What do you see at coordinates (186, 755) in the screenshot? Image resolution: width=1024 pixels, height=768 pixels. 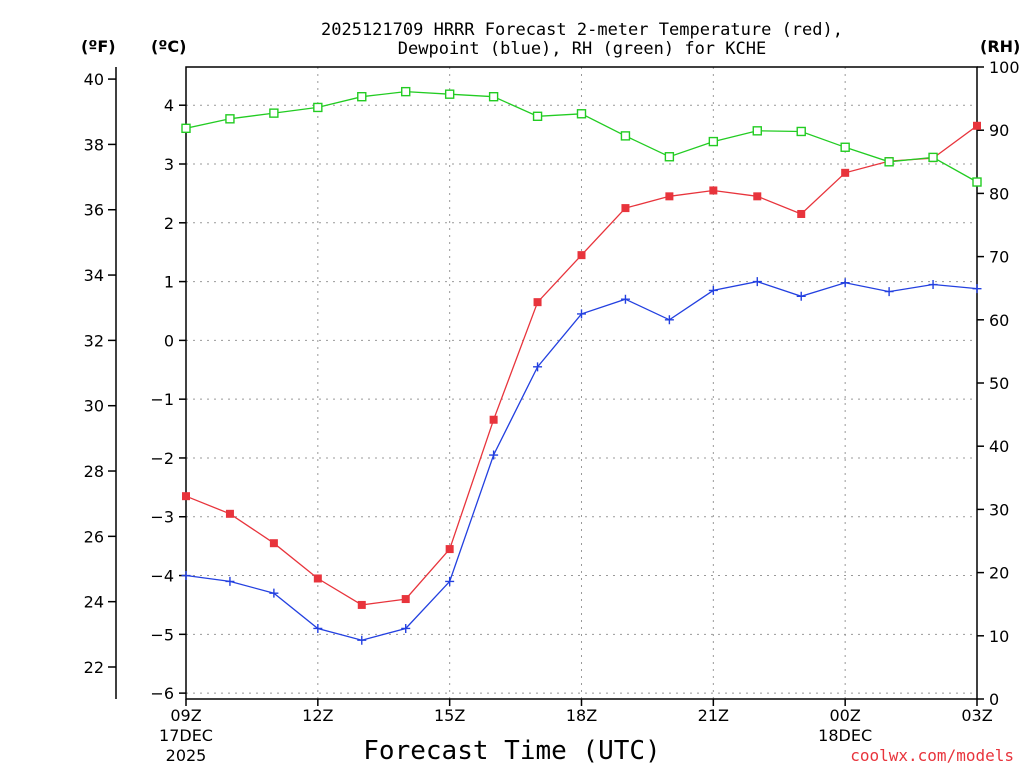 I see `x-tick-label-year: 2025` at bounding box center [186, 755].